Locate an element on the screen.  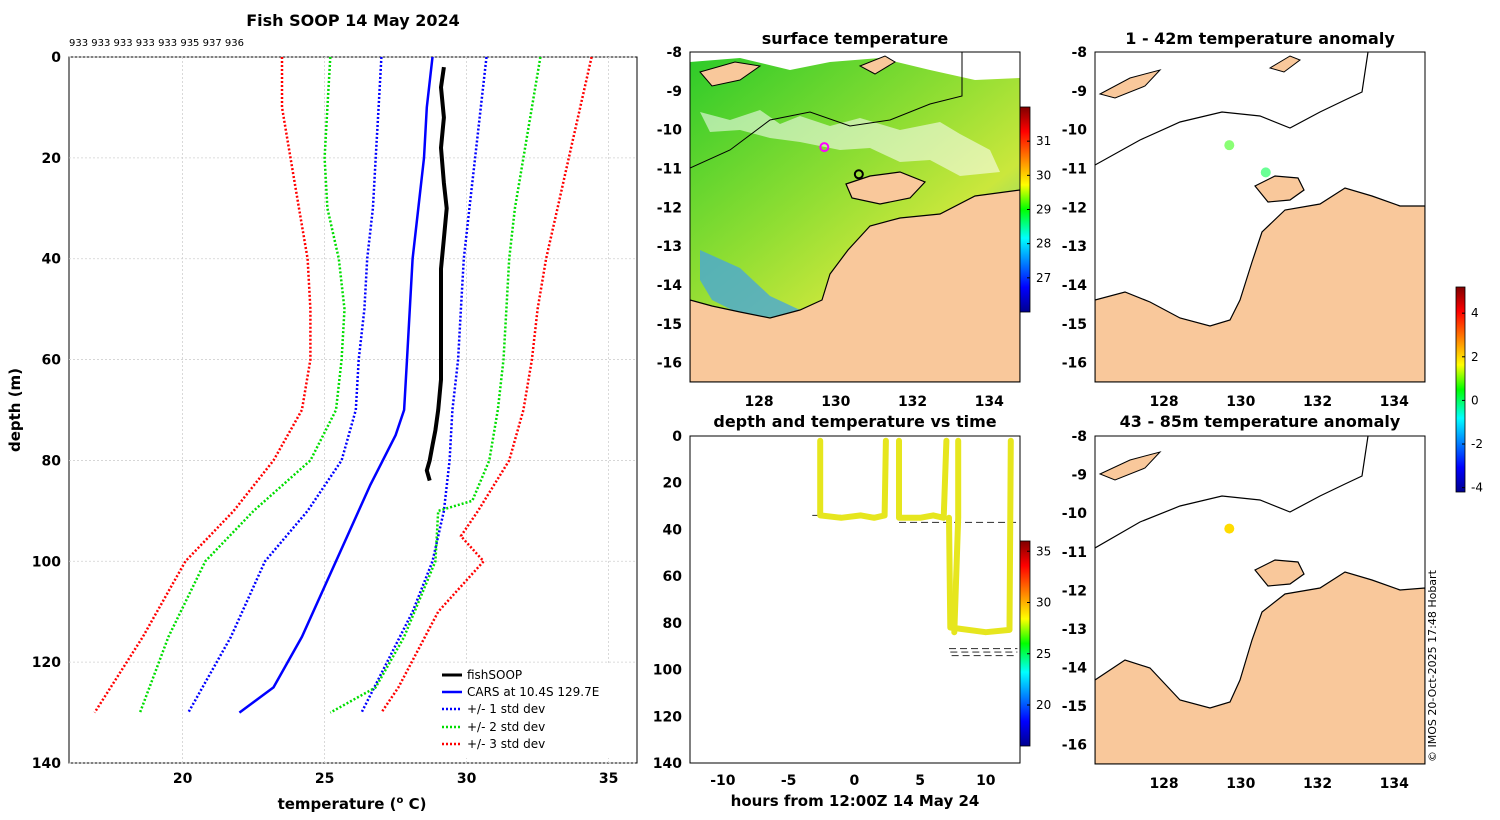
anomaly2-ticks: 128 130 132 134 -8 -9 -10 -11 -12 -13 -14 -15 -16 is located at coordinates (1235, 610).